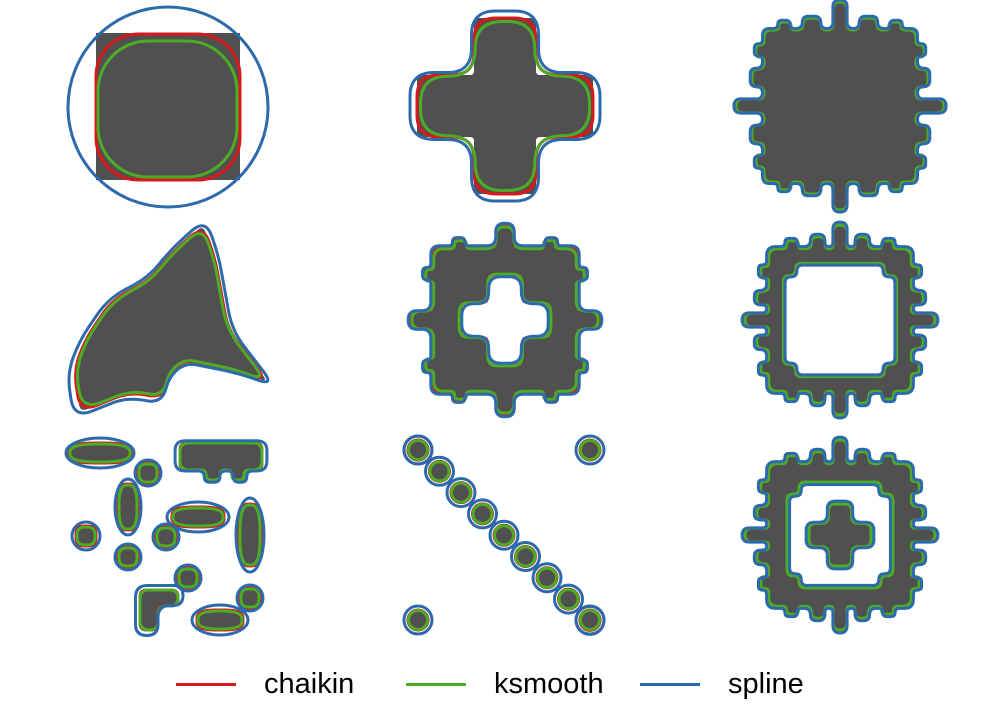  I want to click on dot-1-fill, so click(590, 450).